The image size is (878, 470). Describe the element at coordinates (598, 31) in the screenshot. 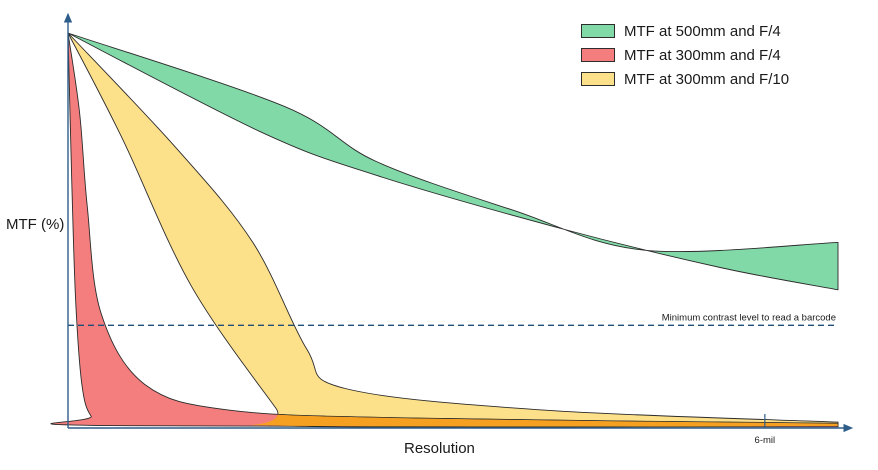

I see `legend-swatch-500mm-f4` at that location.